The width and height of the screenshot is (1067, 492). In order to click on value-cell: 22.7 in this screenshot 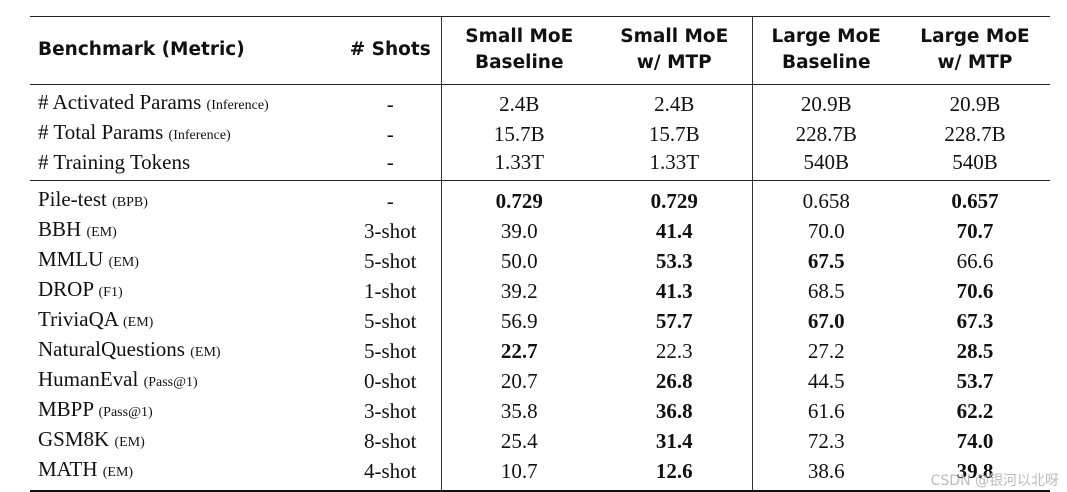, I will do `click(519, 351)`.